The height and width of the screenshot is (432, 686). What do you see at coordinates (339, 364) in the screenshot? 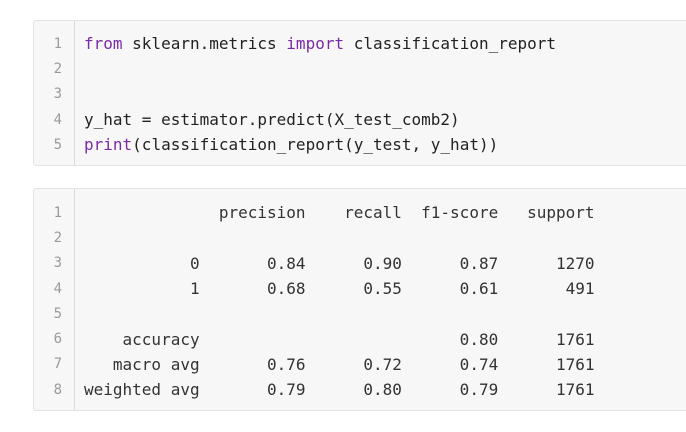
I see `output-text: macro avg 0.76 0.72 0.74 1761` at bounding box center [339, 364].